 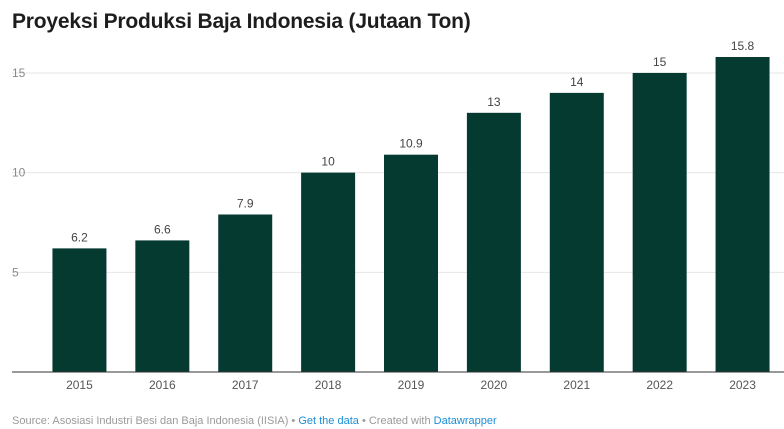 I want to click on bar-2020, so click(x=493, y=242).